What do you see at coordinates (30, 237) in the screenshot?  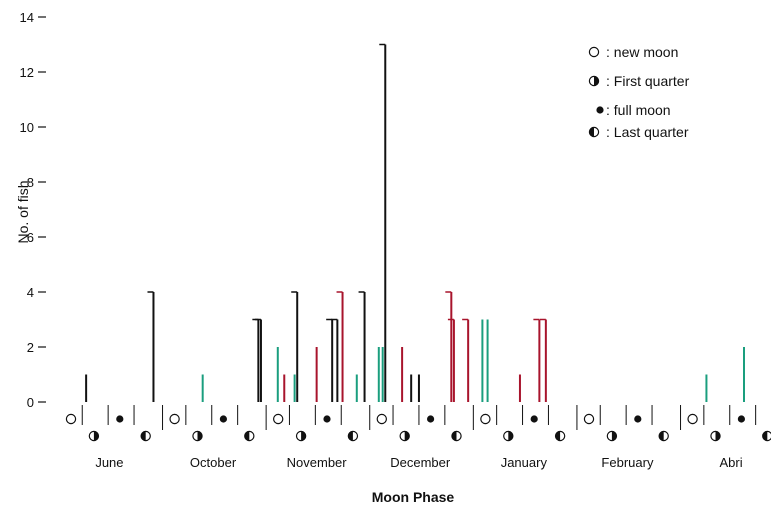 I see `y-tick-label: 6` at bounding box center [30, 237].